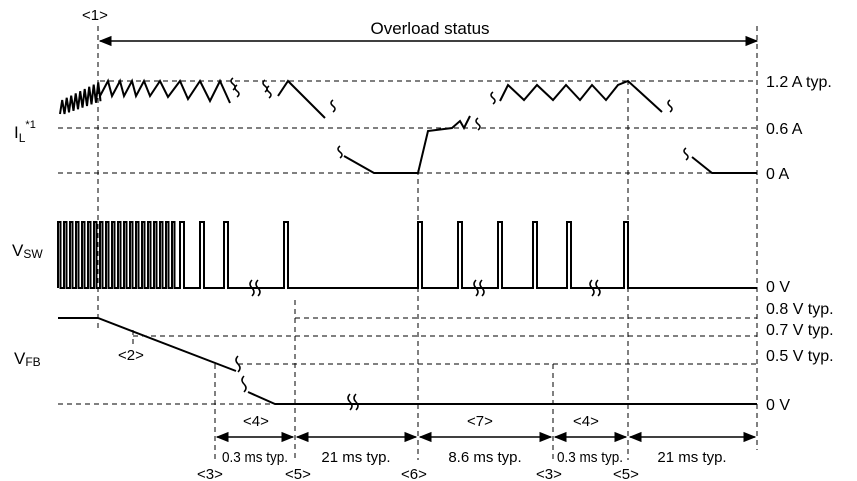  Describe the element at coordinates (484, 457) in the screenshot. I see `duration-3: 8.6 ms typ.` at that location.